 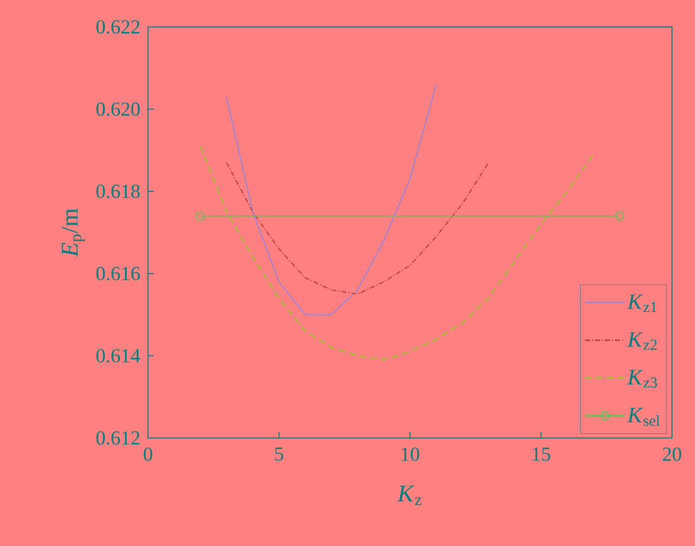 What do you see at coordinates (118, 438) in the screenshot?
I see `y-tick-label: 0.612` at bounding box center [118, 438].